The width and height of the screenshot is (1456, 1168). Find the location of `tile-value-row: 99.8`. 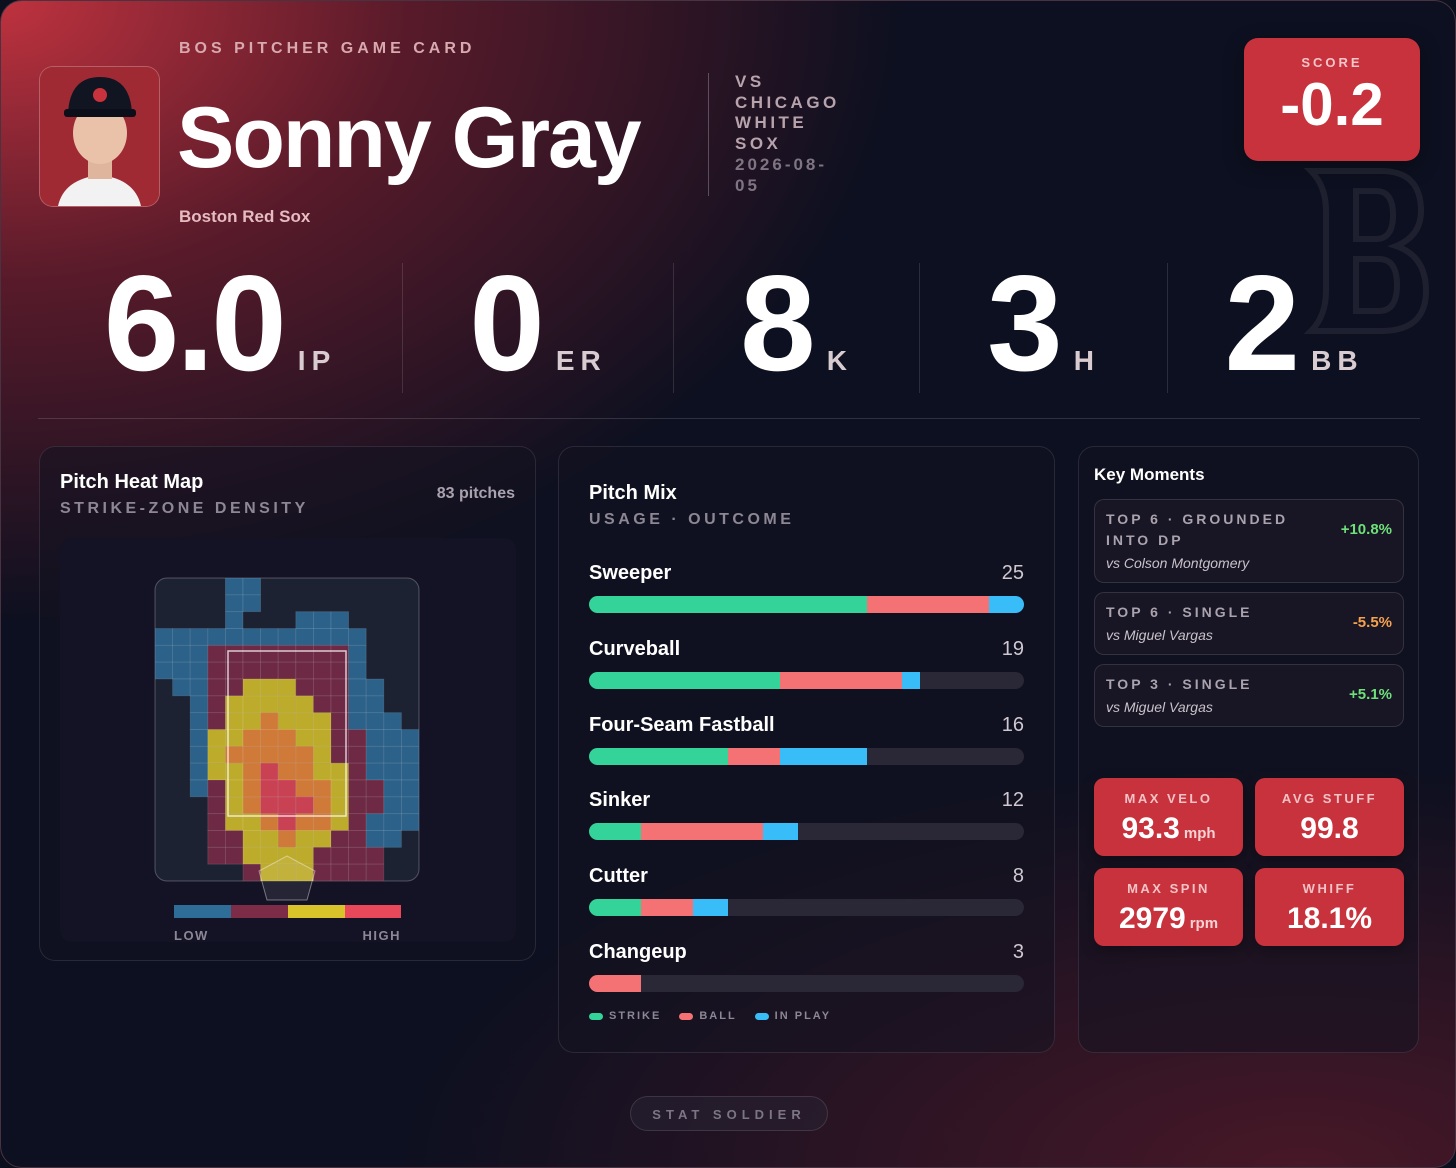

tile-value-row: 99.8 is located at coordinates (1329, 829).